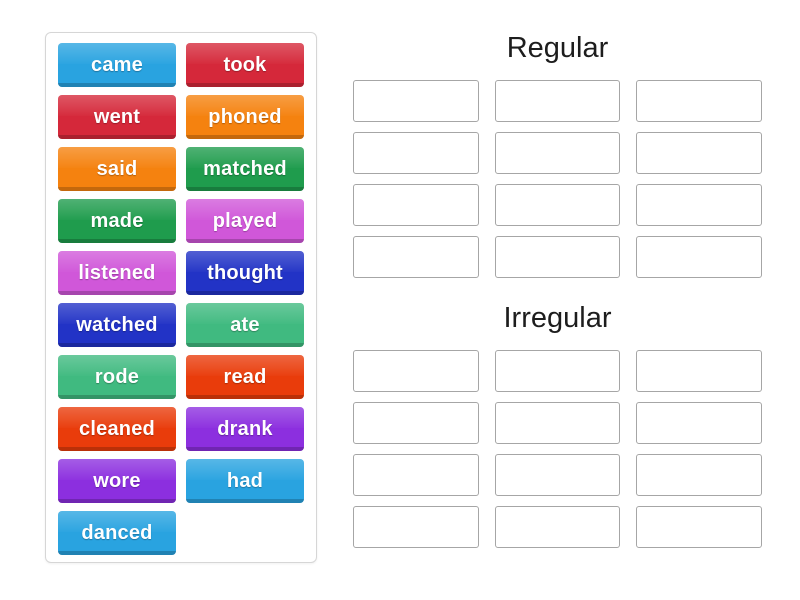 The image size is (800, 600). I want to click on word-tile-cell: phoned, so click(245, 117).